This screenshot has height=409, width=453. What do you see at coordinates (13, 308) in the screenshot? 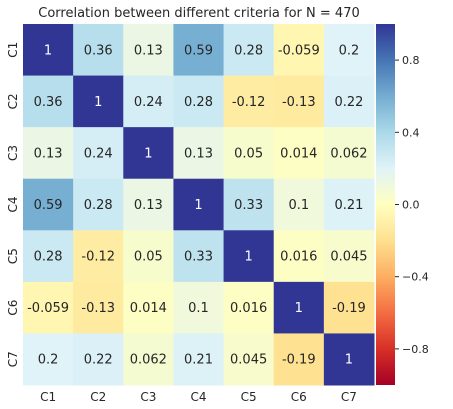
I see `y-tick-label: C6` at bounding box center [13, 308].